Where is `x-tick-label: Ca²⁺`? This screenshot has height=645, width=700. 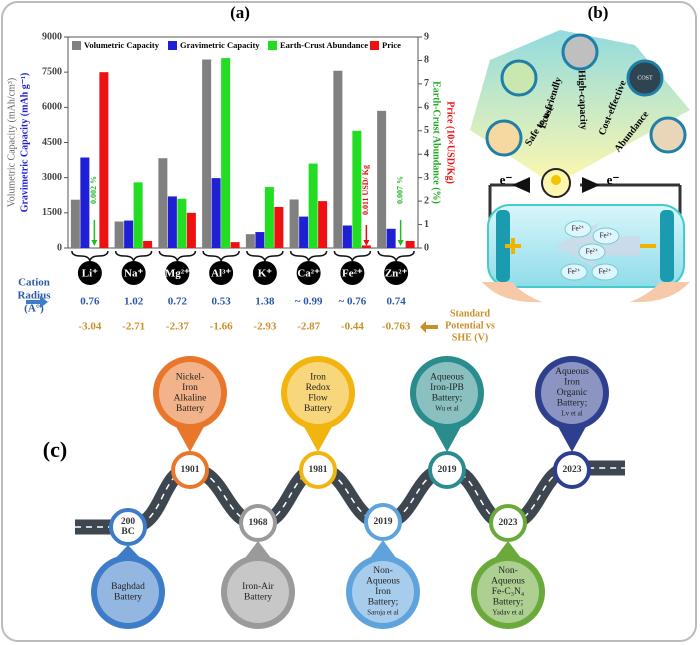
x-tick-label: Ca²⁺ is located at coordinates (308, 274).